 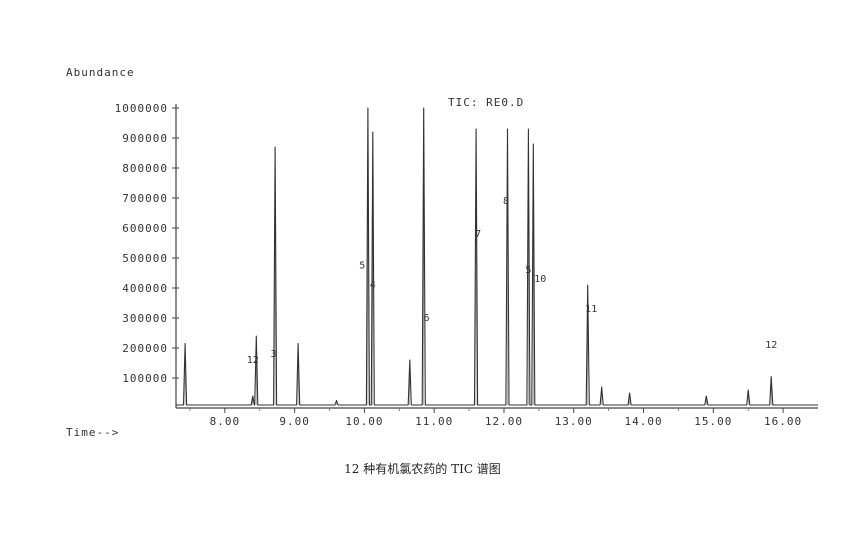 I want to click on y-tick-label: 600000, so click(x=145, y=228).